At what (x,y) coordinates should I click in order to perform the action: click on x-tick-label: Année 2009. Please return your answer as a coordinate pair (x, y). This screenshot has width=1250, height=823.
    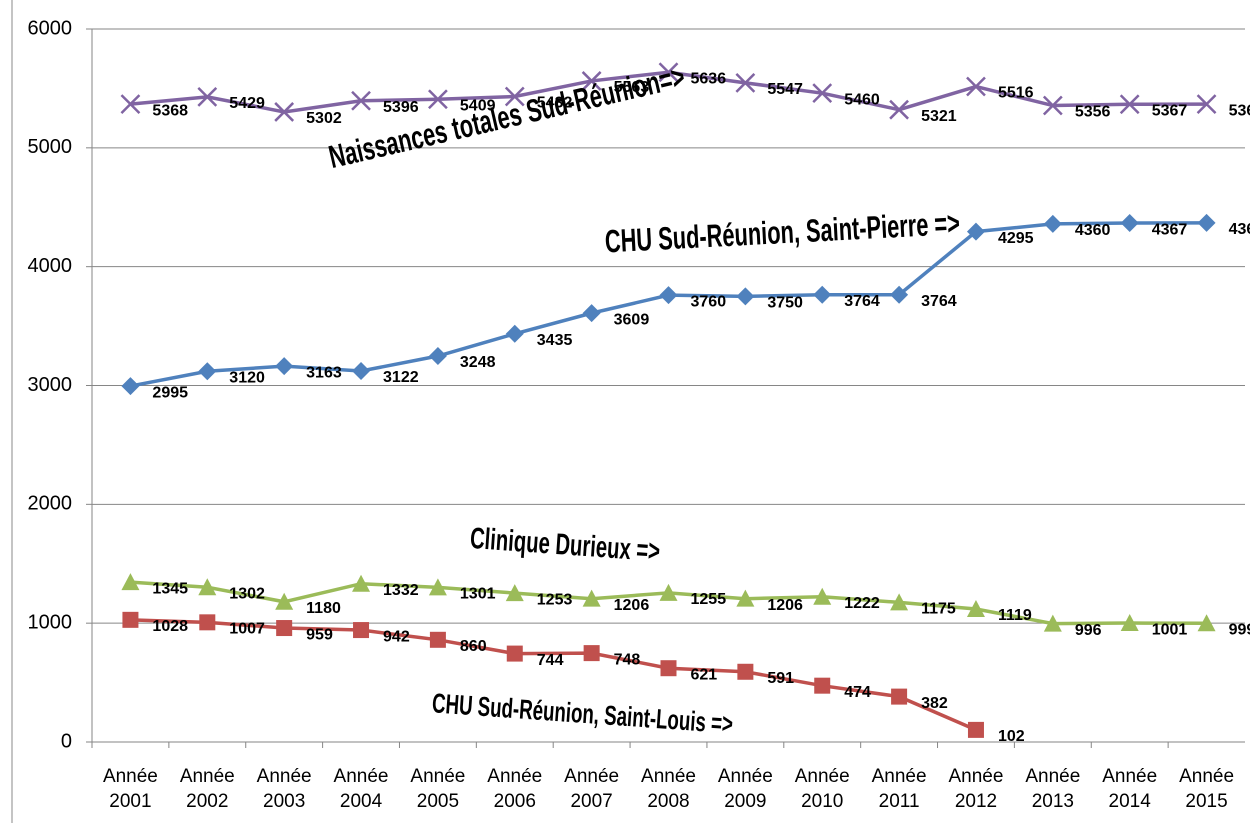
    Looking at the image, I should click on (745, 789).